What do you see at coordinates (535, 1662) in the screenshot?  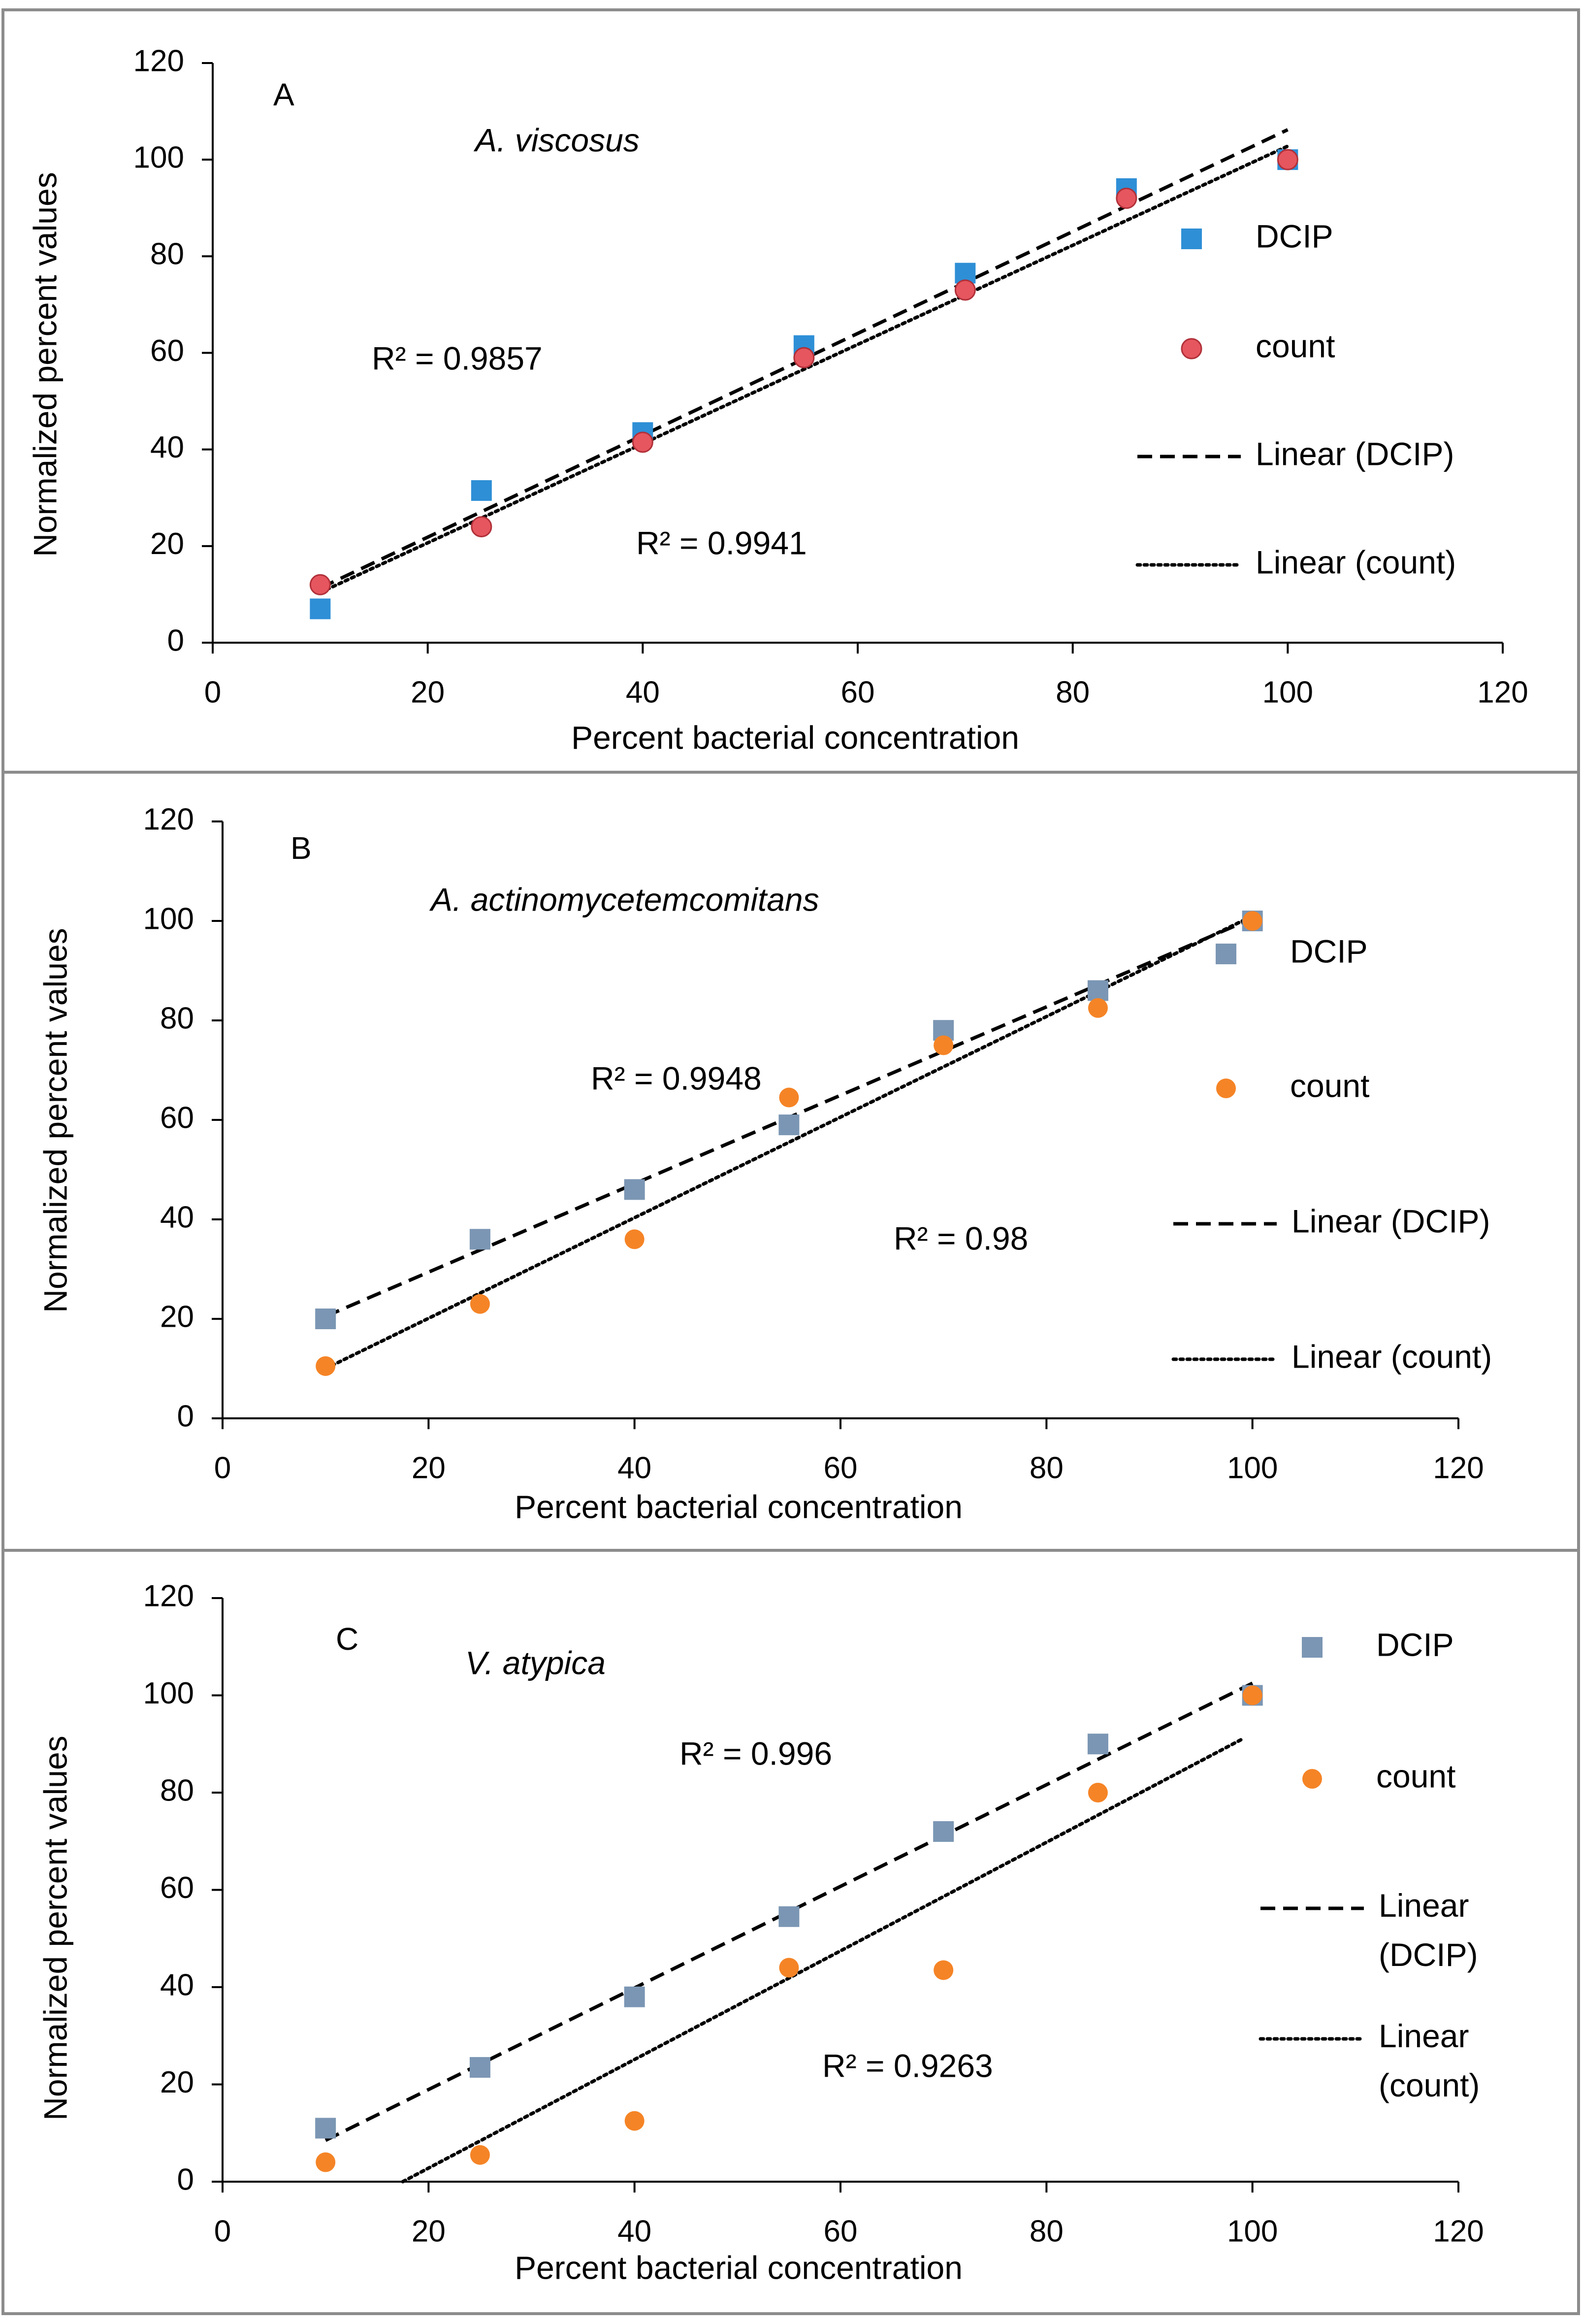 I see `organism-label: V. atypica` at bounding box center [535, 1662].